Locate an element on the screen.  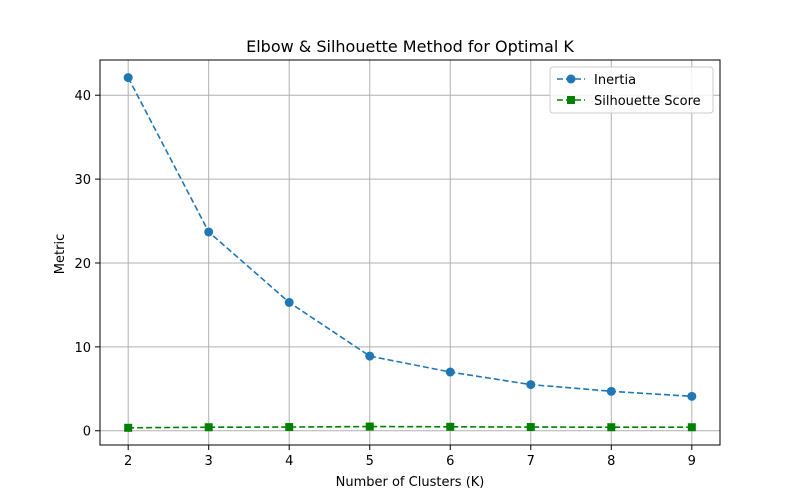
y-tick-label: 0 is located at coordinates (87, 432).